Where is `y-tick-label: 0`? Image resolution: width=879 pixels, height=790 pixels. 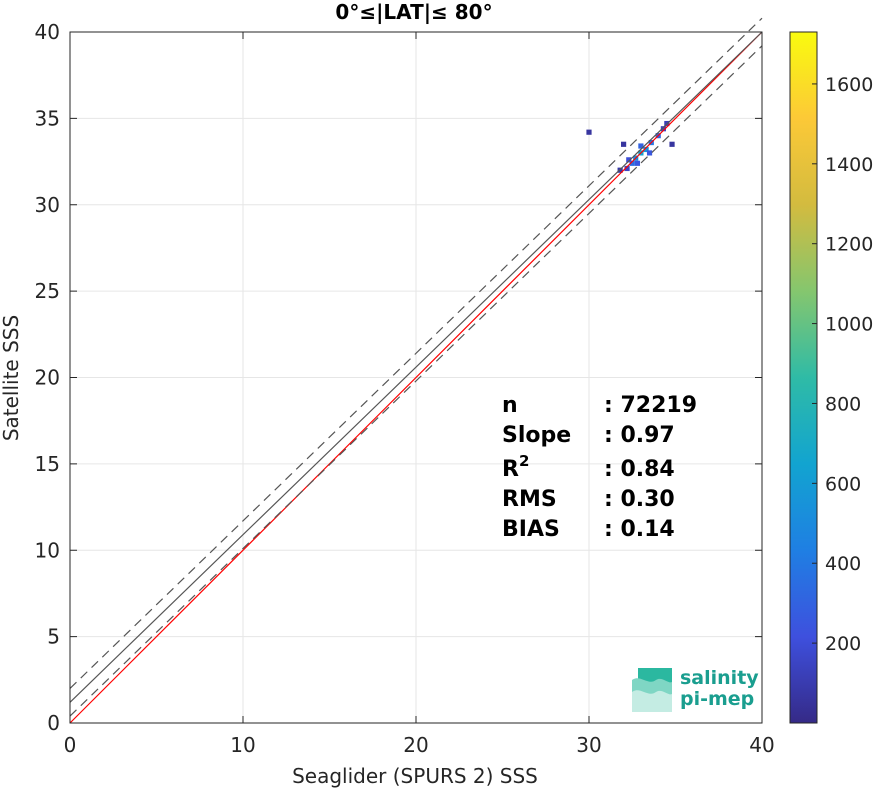
y-tick-label: 0 is located at coordinates (53, 723).